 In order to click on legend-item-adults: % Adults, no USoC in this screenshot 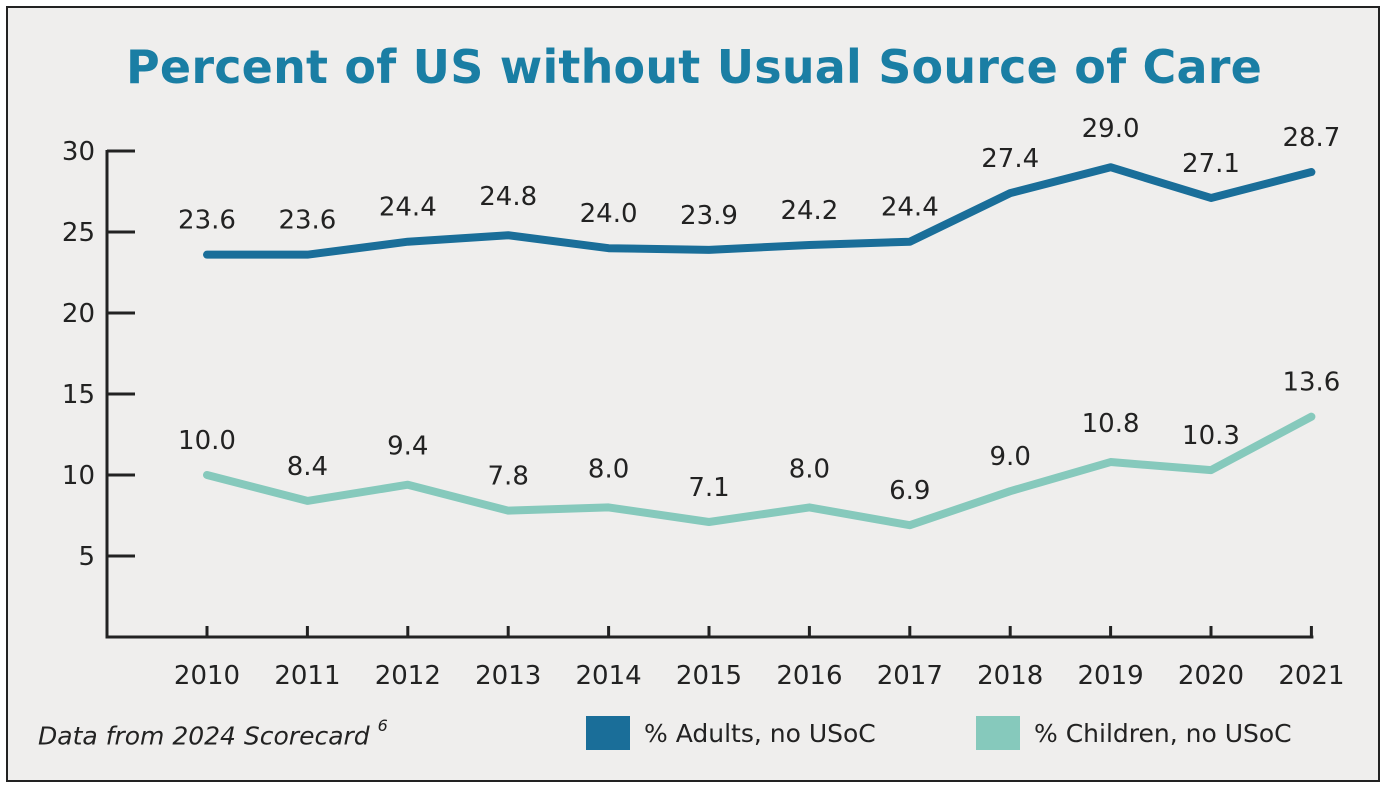, I will do `click(731, 733)`.